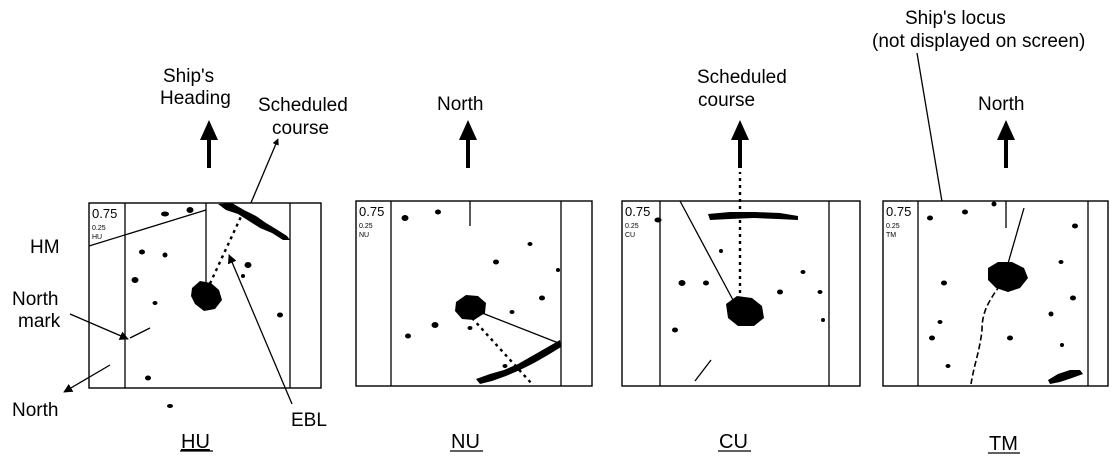 This screenshot has width=1118, height=460. What do you see at coordinates (1001, 104) in the screenshot?
I see `tm-north-label: North` at bounding box center [1001, 104].